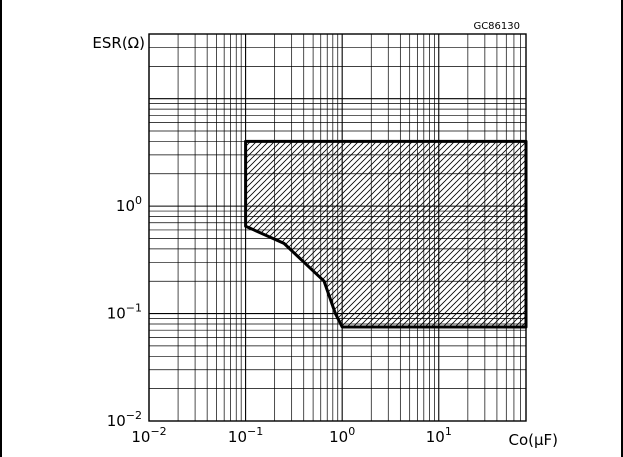 The width and height of the screenshot is (623, 457). I want to click on y-tick-label: 10⁰, so click(129, 204).